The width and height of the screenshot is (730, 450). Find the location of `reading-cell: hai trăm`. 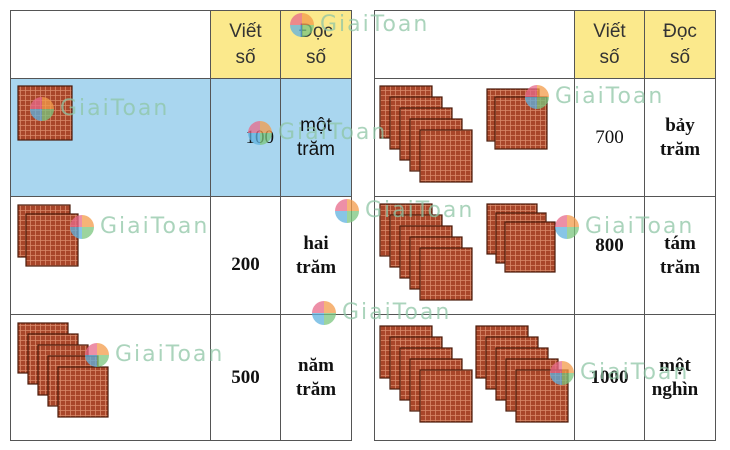

reading-cell: hai trăm is located at coordinates (316, 255).